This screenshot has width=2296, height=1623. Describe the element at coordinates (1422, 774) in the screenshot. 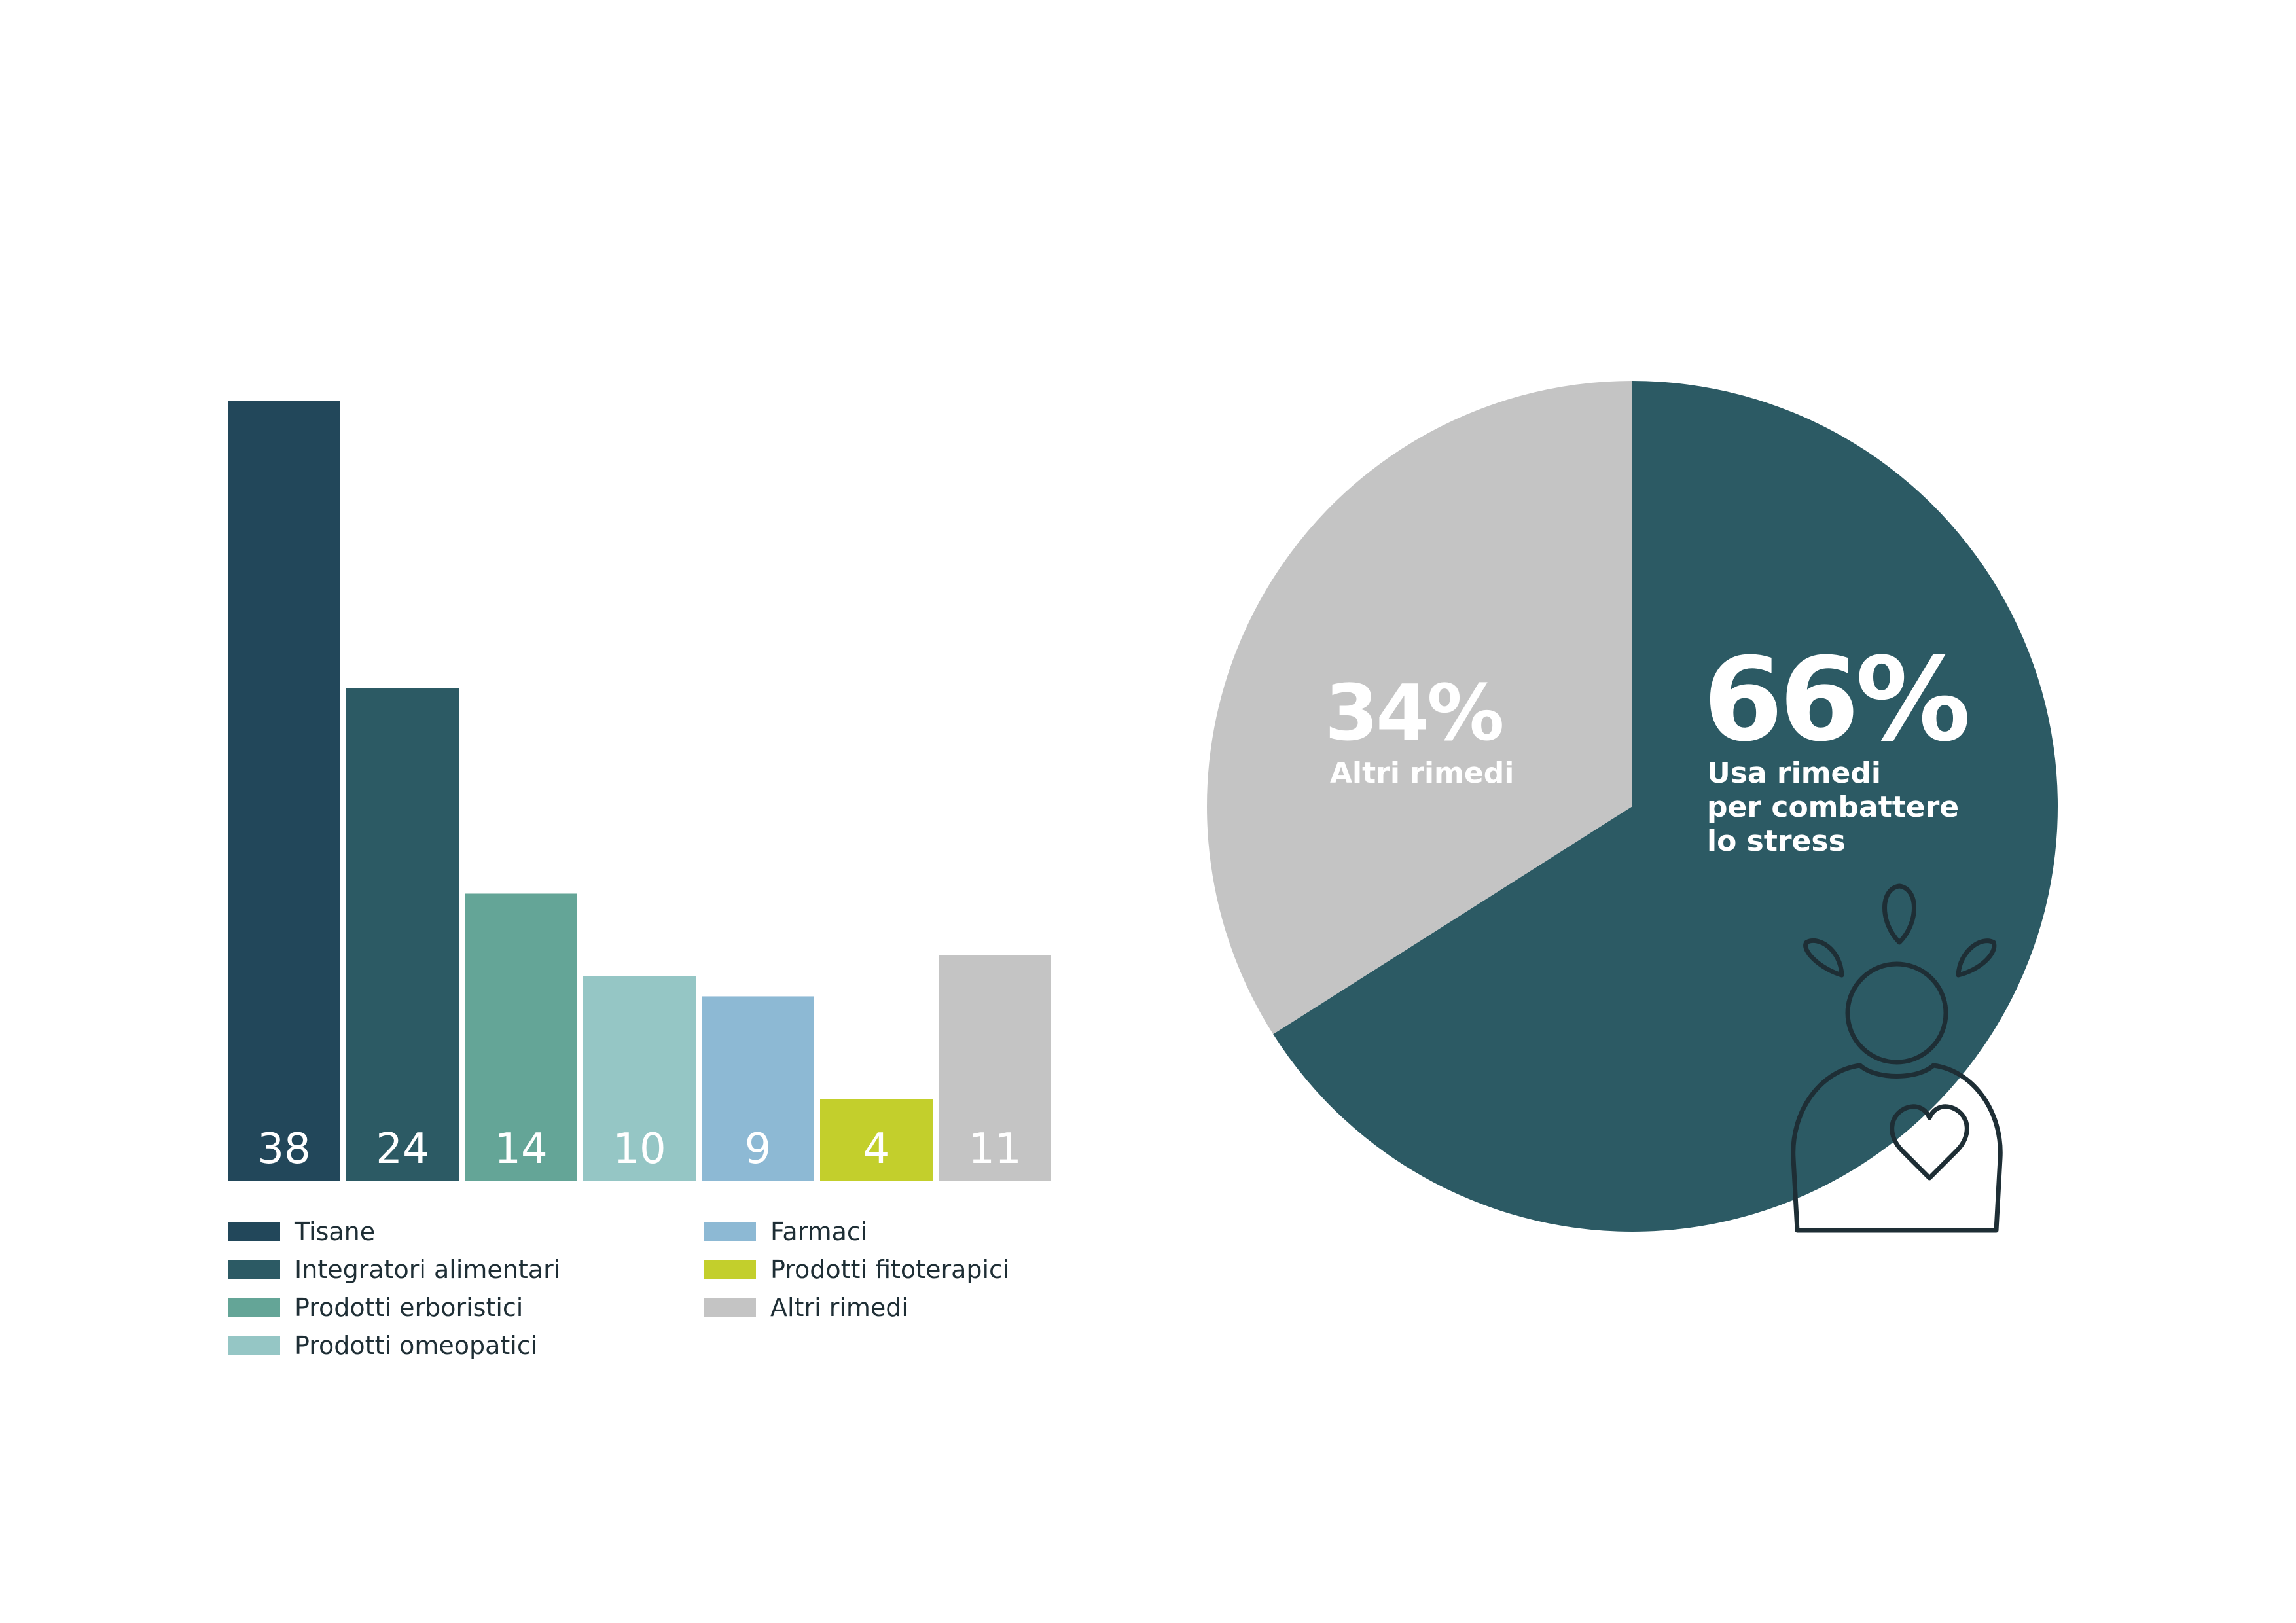

I see `pie-caption-altri-rimedi: Altri rimedi` at that location.